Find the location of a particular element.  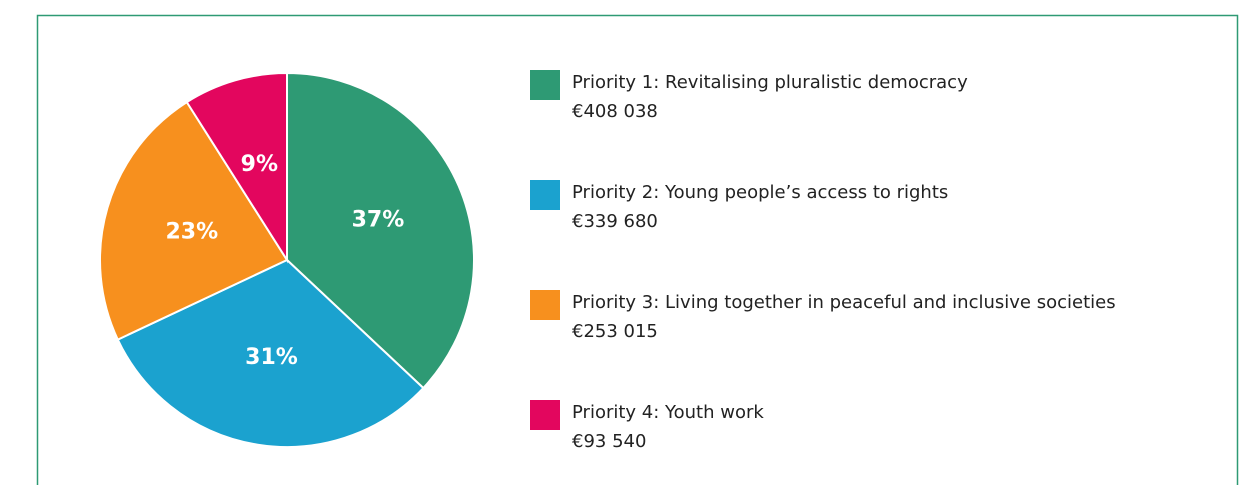

legend-amount: €253 015 is located at coordinates (615, 331).